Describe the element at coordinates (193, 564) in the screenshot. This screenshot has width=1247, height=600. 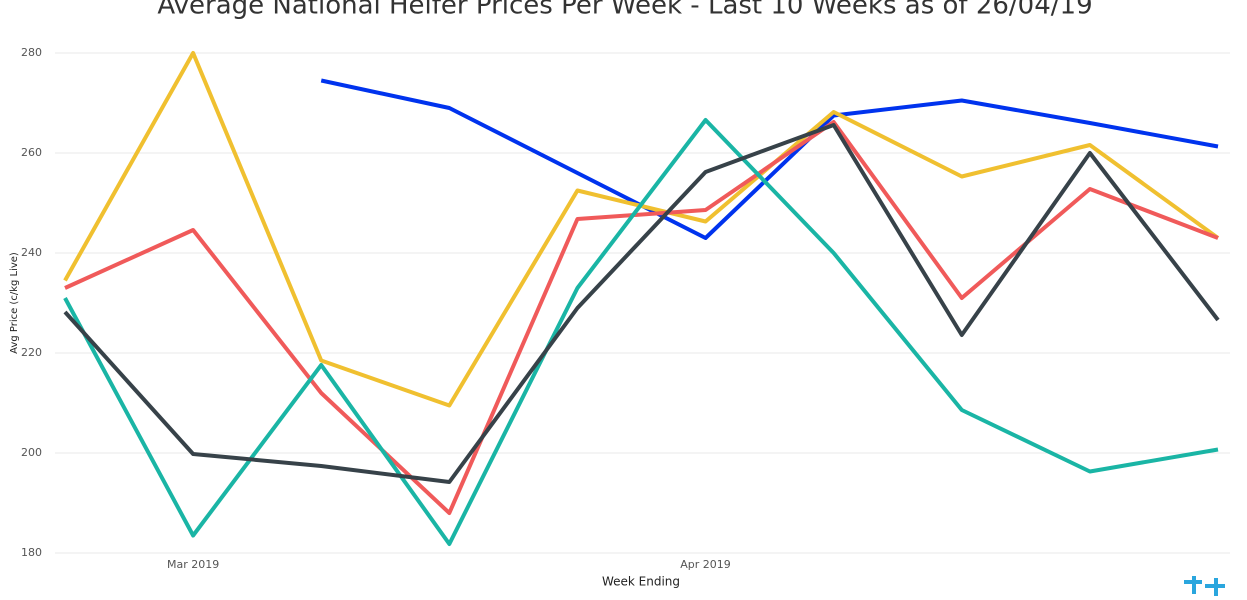
I see `x-tick-label: Mar 2019` at that location.